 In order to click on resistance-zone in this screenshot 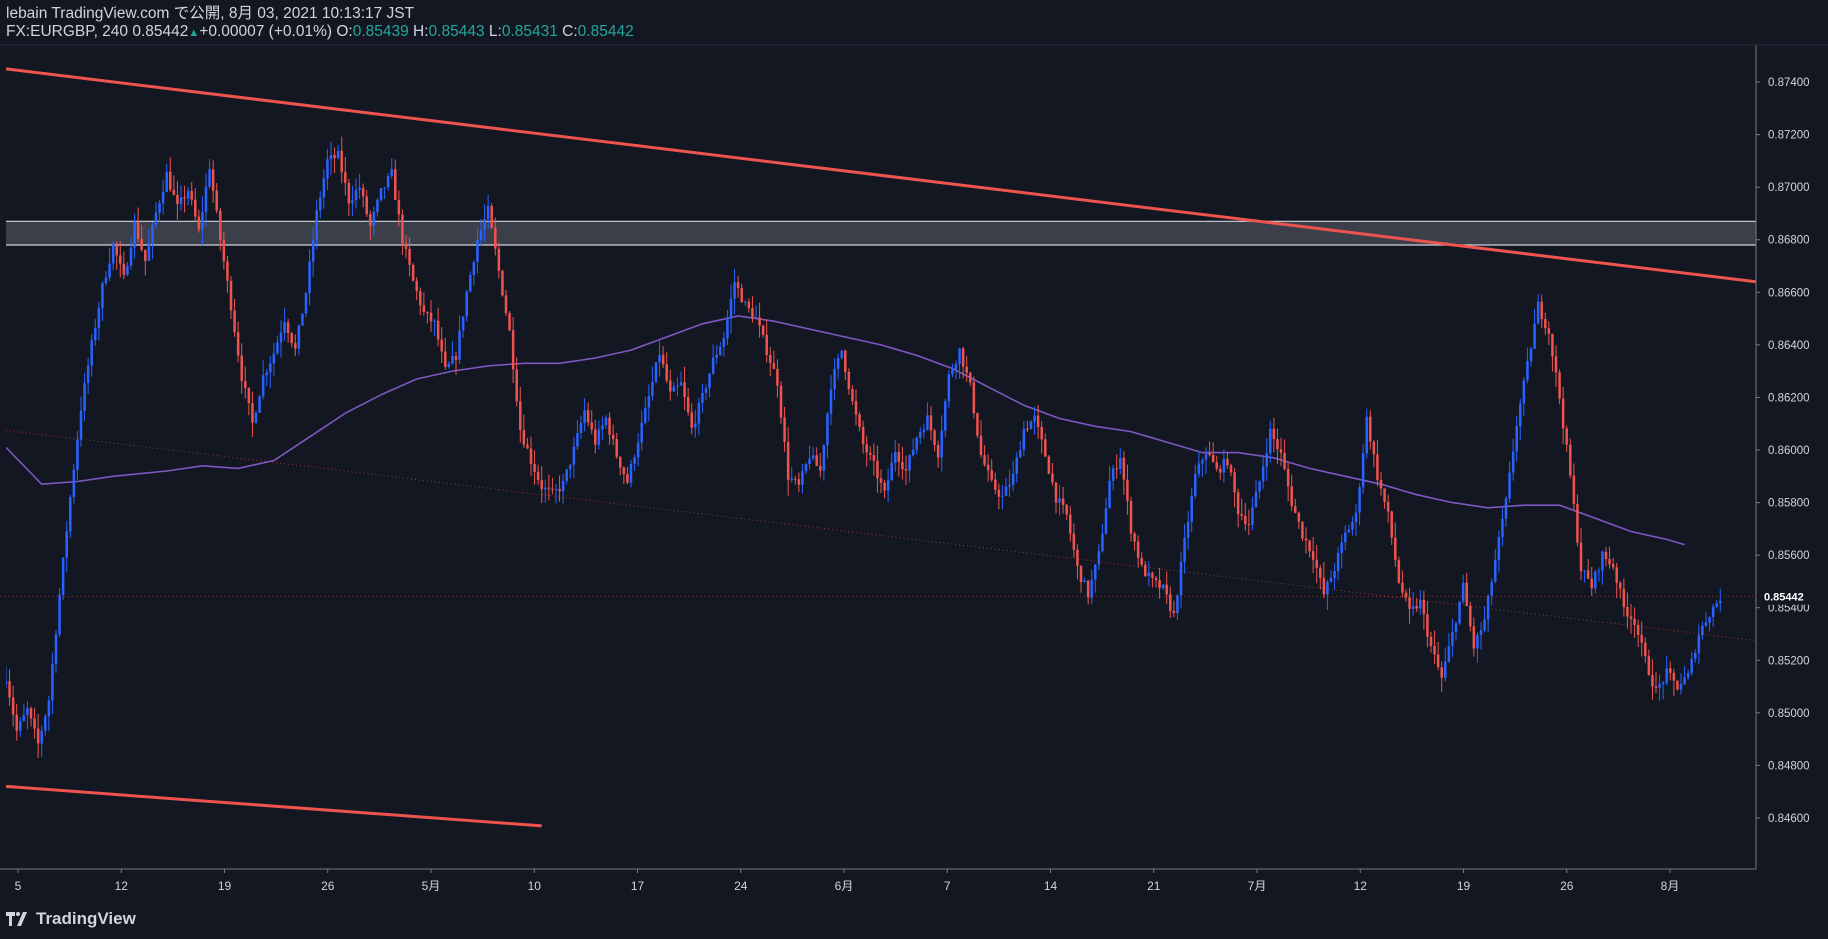, I will do `click(881, 233)`.